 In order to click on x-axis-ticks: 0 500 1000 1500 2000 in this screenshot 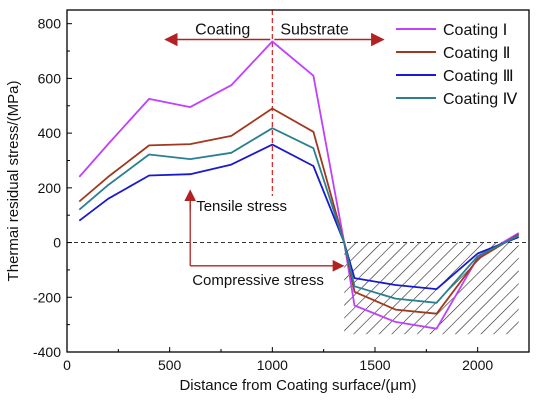, I will do `click(278, 360)`.